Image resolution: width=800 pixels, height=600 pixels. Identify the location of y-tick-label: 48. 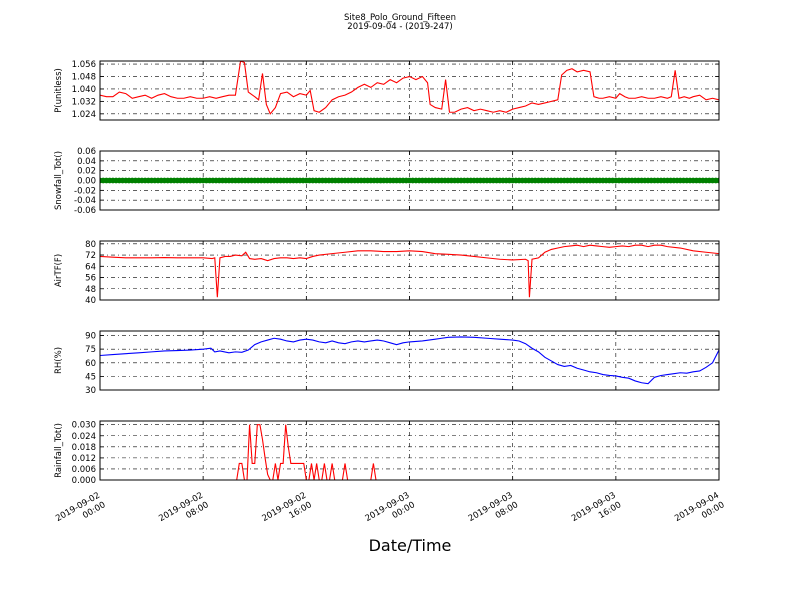
(90, 290).